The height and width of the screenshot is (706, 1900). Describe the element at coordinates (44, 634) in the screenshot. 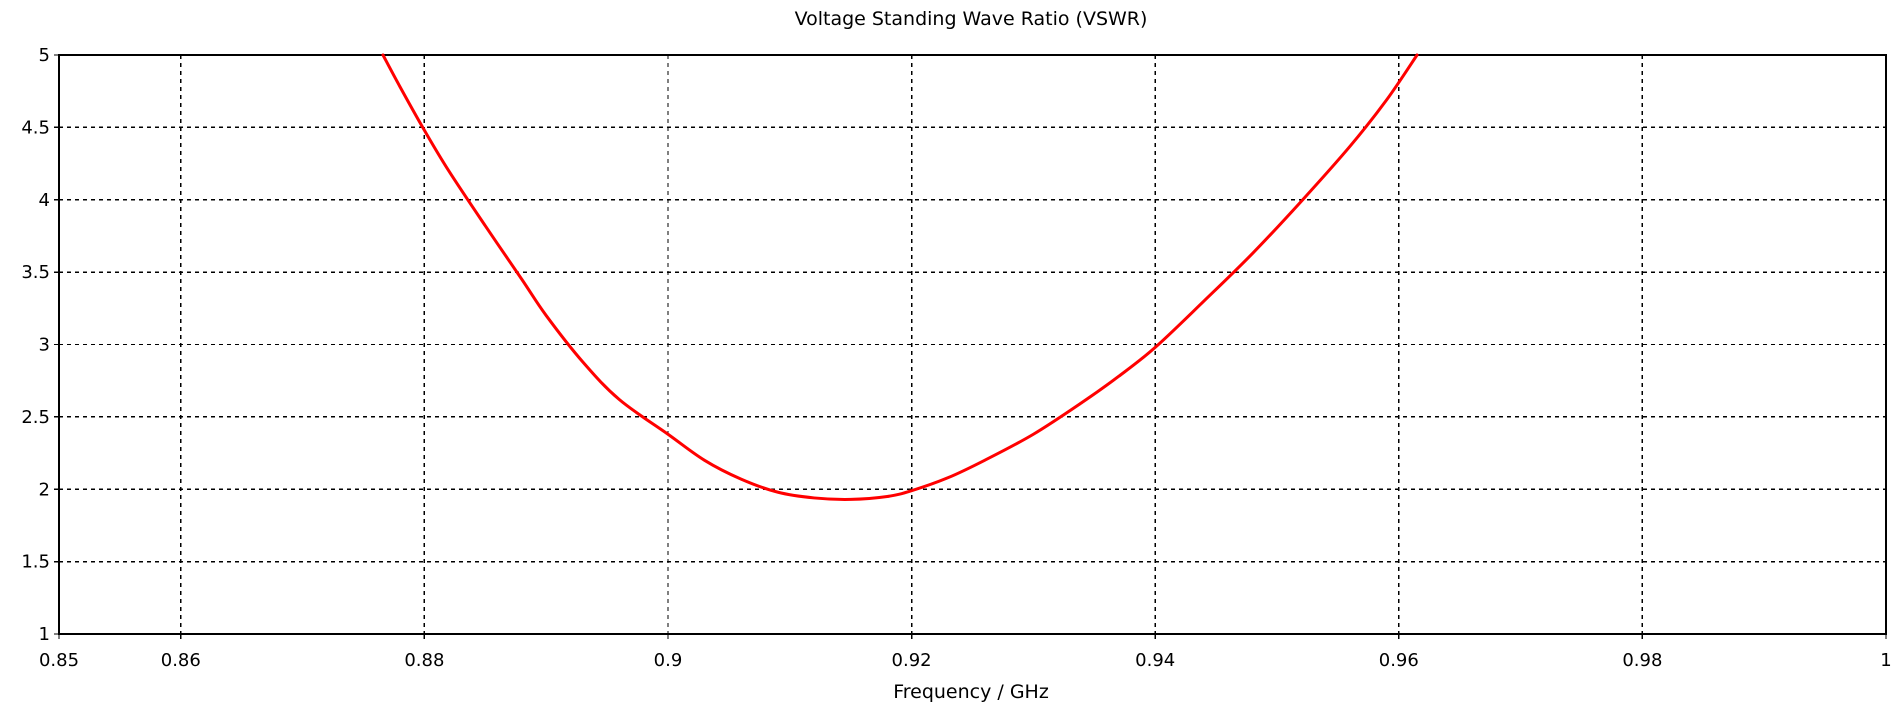

I see `y-tick-label: 1` at that location.